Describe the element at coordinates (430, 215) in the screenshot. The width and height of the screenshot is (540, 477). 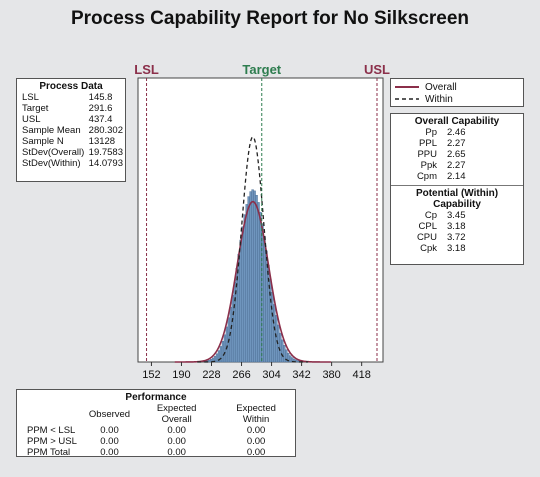
I see `within-capability-label: Cp` at that location.